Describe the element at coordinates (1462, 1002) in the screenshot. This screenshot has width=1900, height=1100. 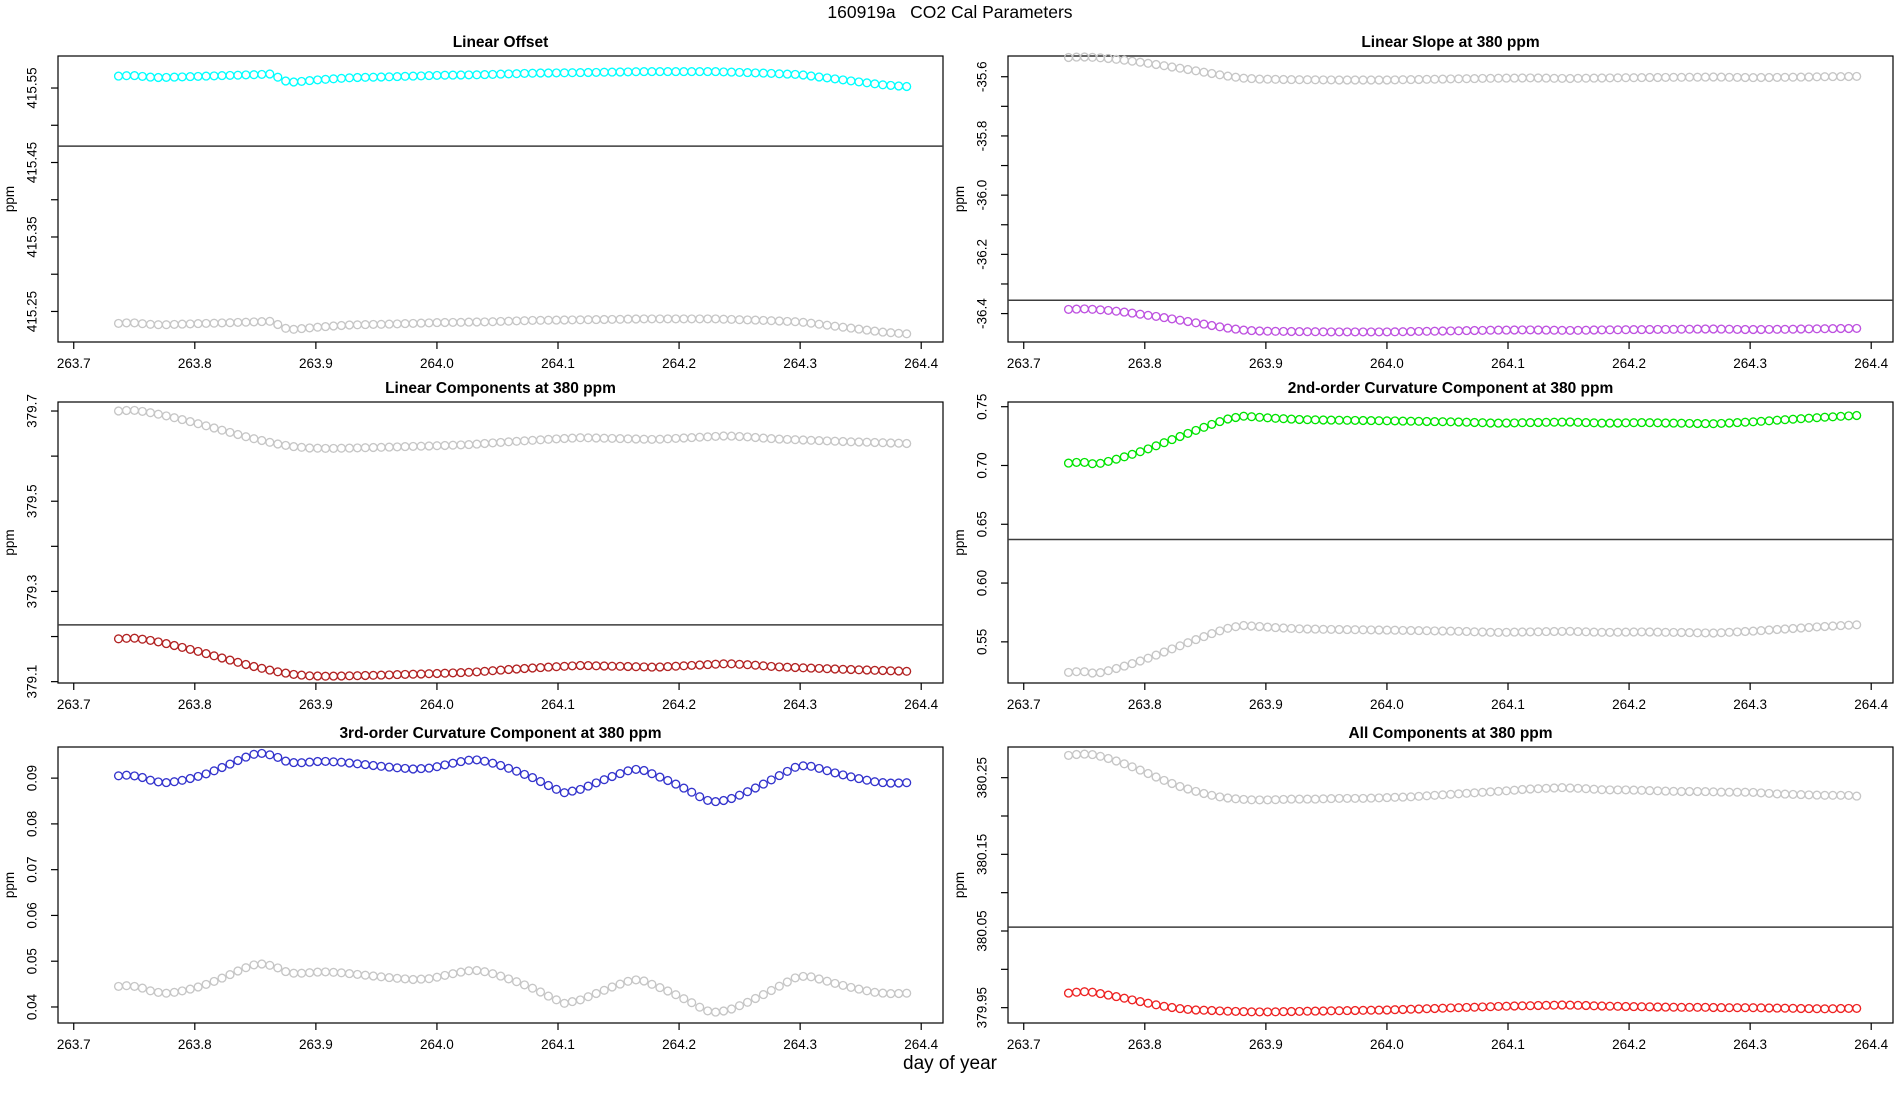
I see `series-all-components` at that location.